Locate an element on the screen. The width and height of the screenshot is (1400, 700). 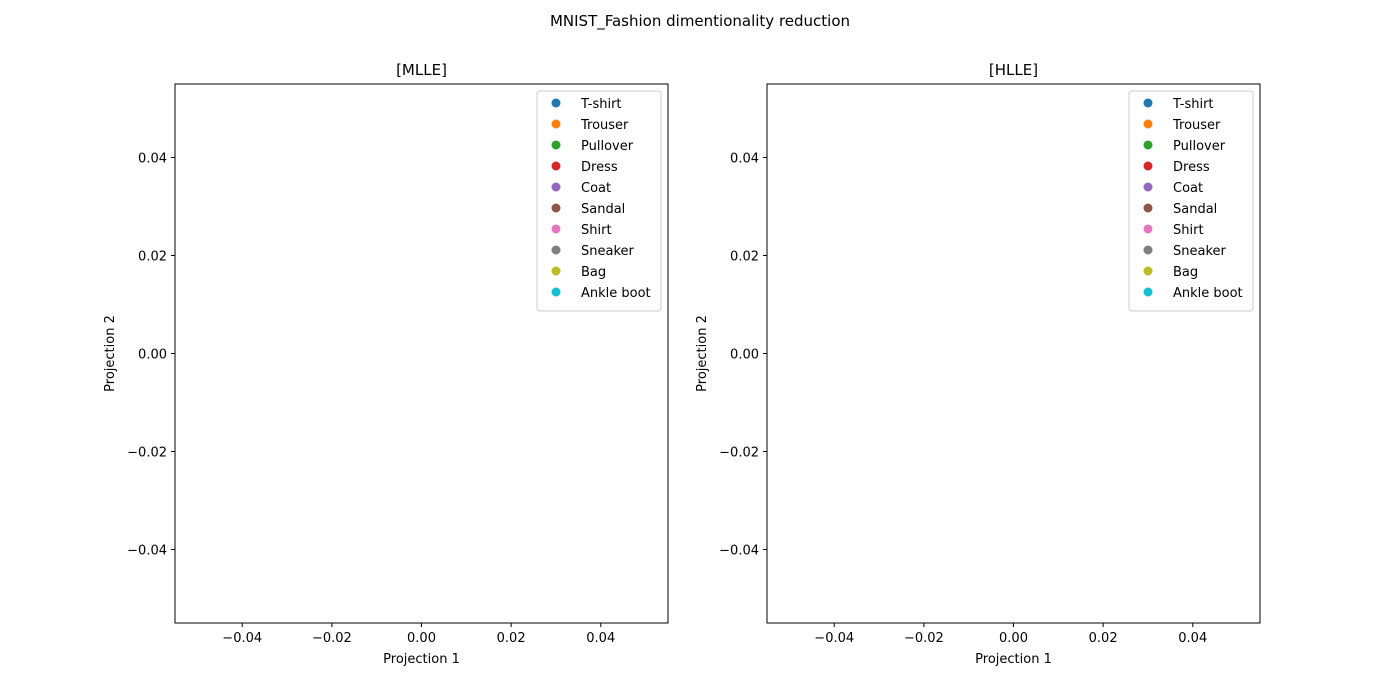
subplot-title: [HLLE] is located at coordinates (1013, 70).